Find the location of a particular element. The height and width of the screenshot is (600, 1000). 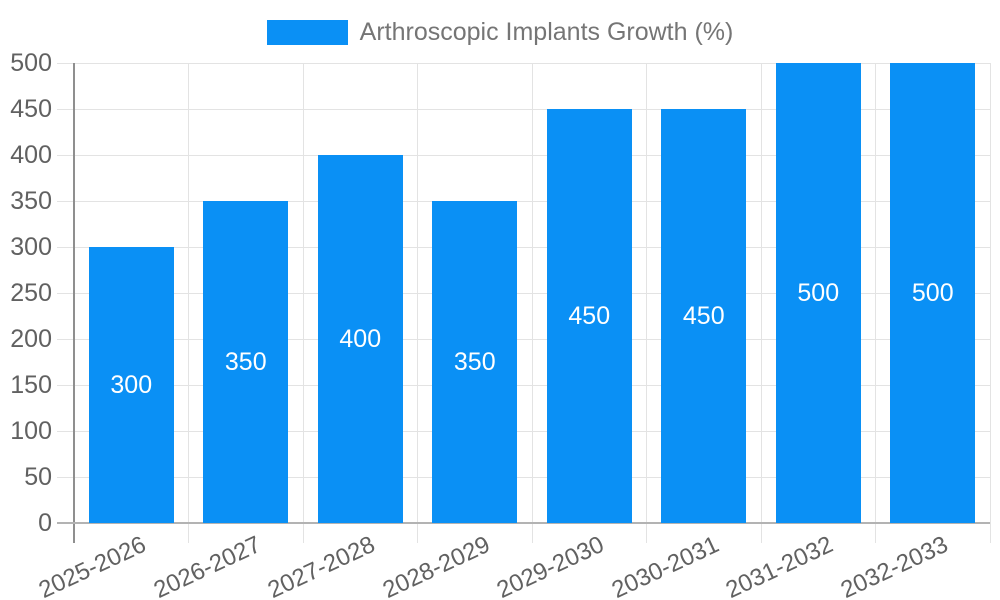

y-axis-tick-label: 250 is located at coordinates (31, 293).